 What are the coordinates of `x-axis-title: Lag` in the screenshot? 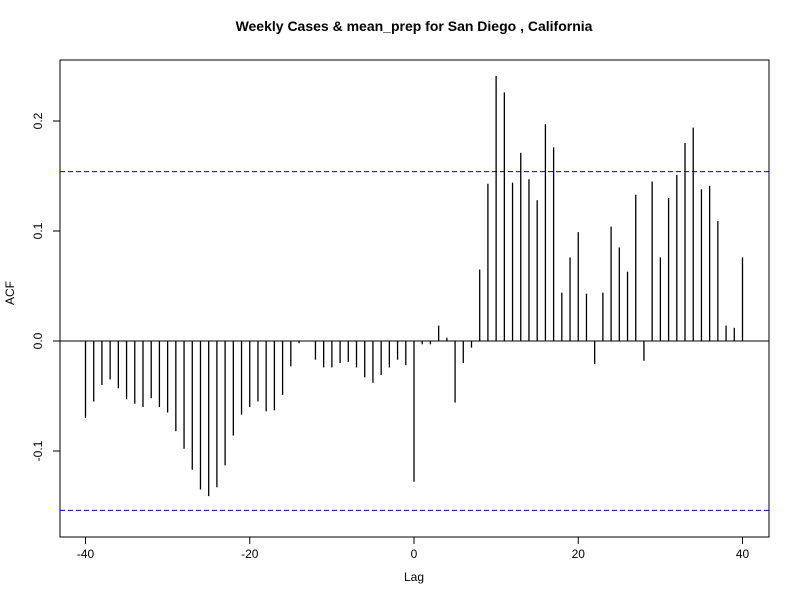 It's located at (414, 577).